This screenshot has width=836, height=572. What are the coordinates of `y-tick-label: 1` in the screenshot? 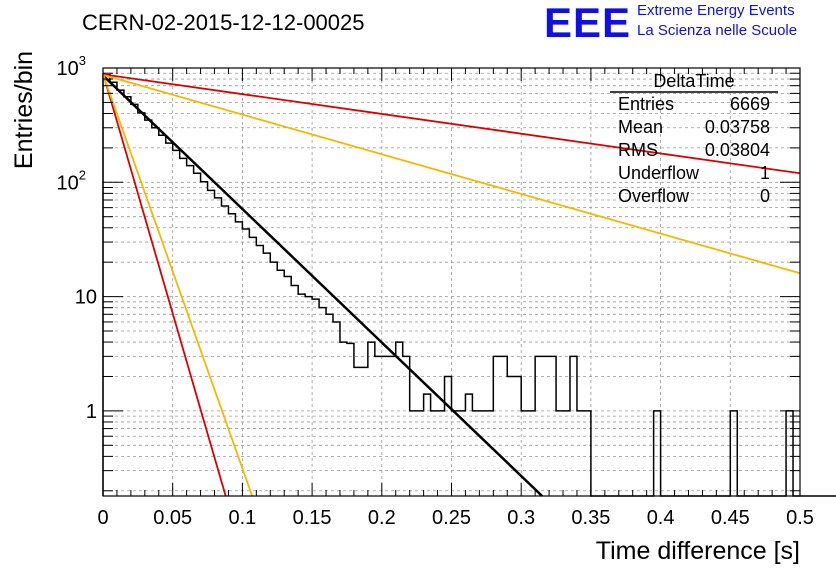 It's located at (91, 412).